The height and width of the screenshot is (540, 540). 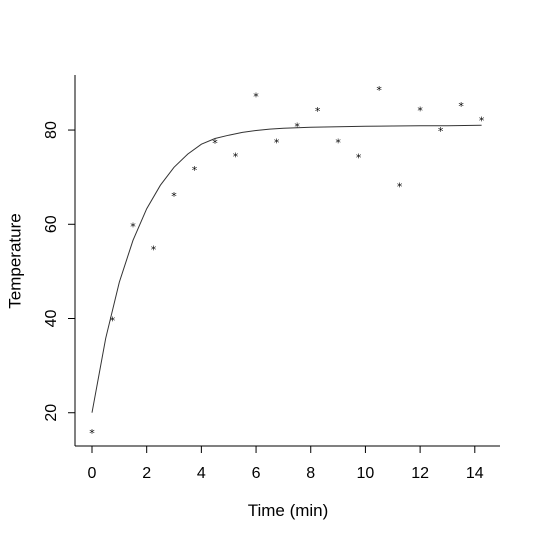 What do you see at coordinates (92, 473) in the screenshot?
I see `x-tick-label: 0` at bounding box center [92, 473].